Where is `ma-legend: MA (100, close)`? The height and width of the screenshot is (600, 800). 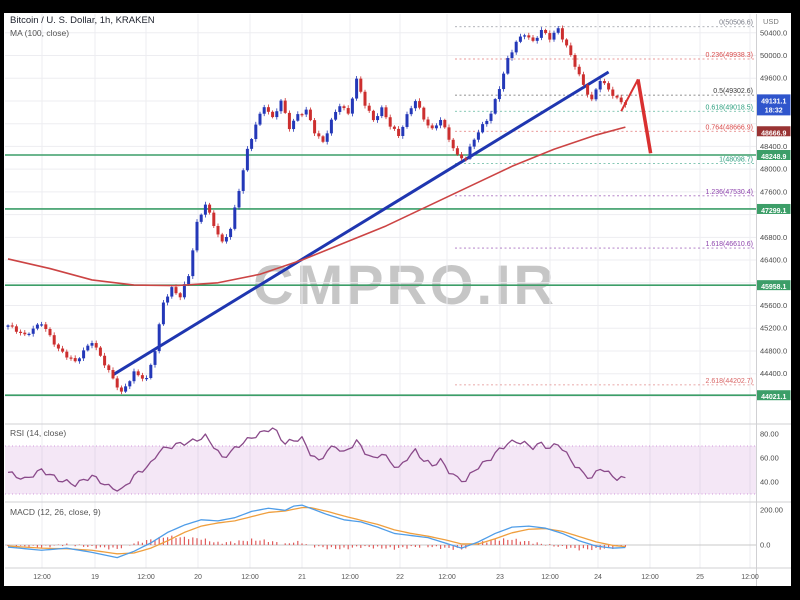
ma-legend: MA (100, close) is located at coordinates (40, 33).